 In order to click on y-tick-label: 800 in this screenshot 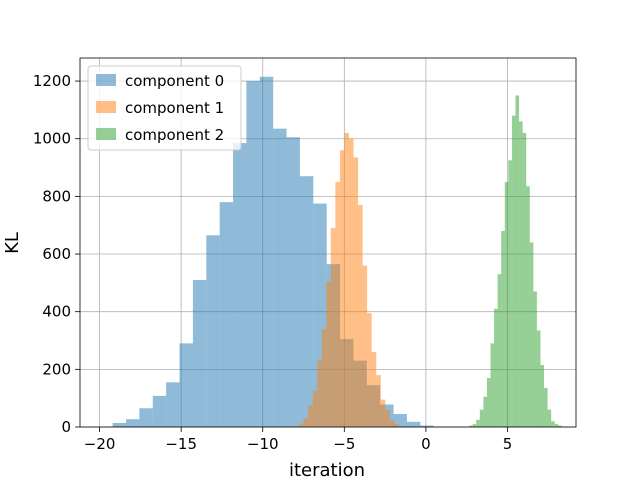, I will do `click(56, 196)`.